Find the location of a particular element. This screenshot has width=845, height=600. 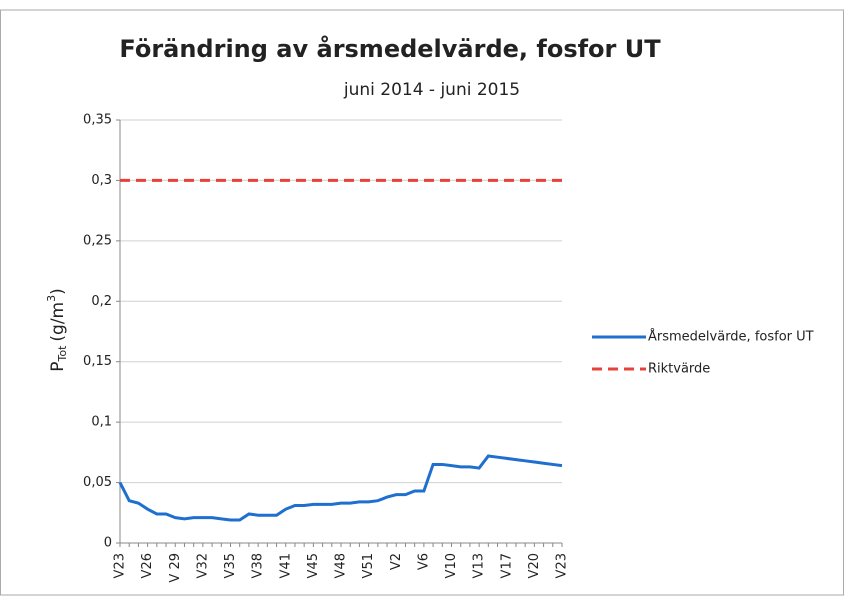

y-tick-label: 0,1 is located at coordinates (101, 422).